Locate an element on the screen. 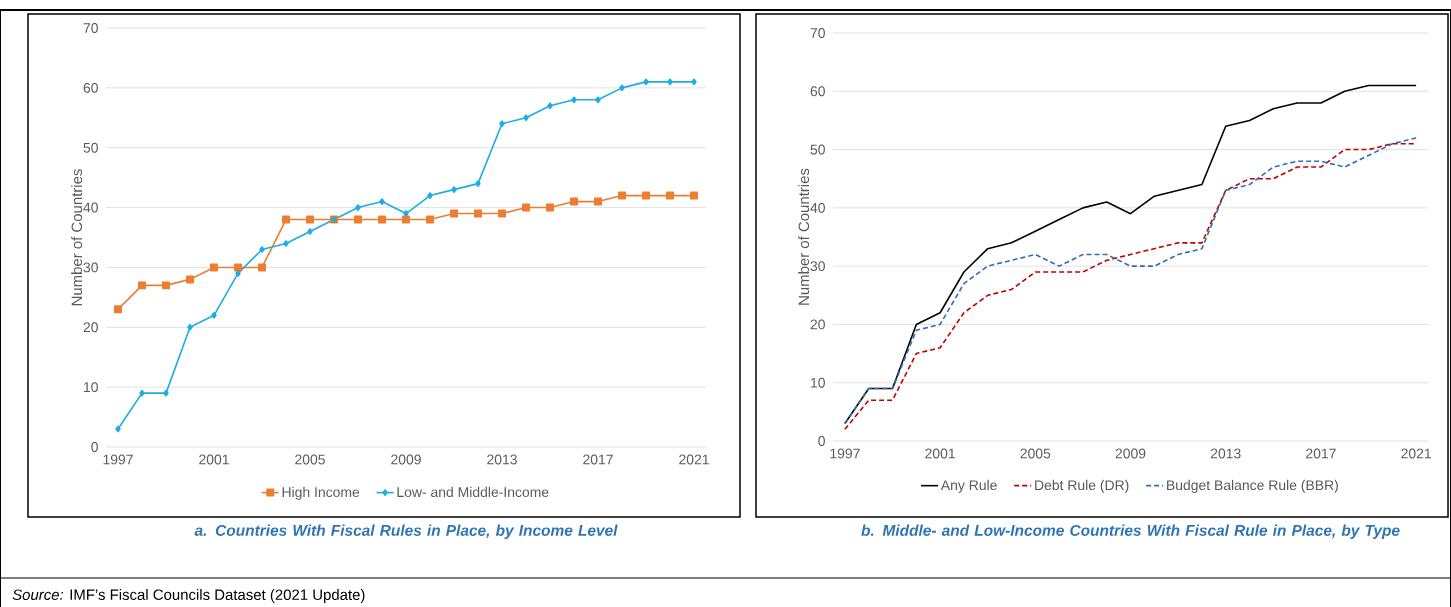 The height and width of the screenshot is (607, 1451). legend-label: High Income is located at coordinates (321, 493).